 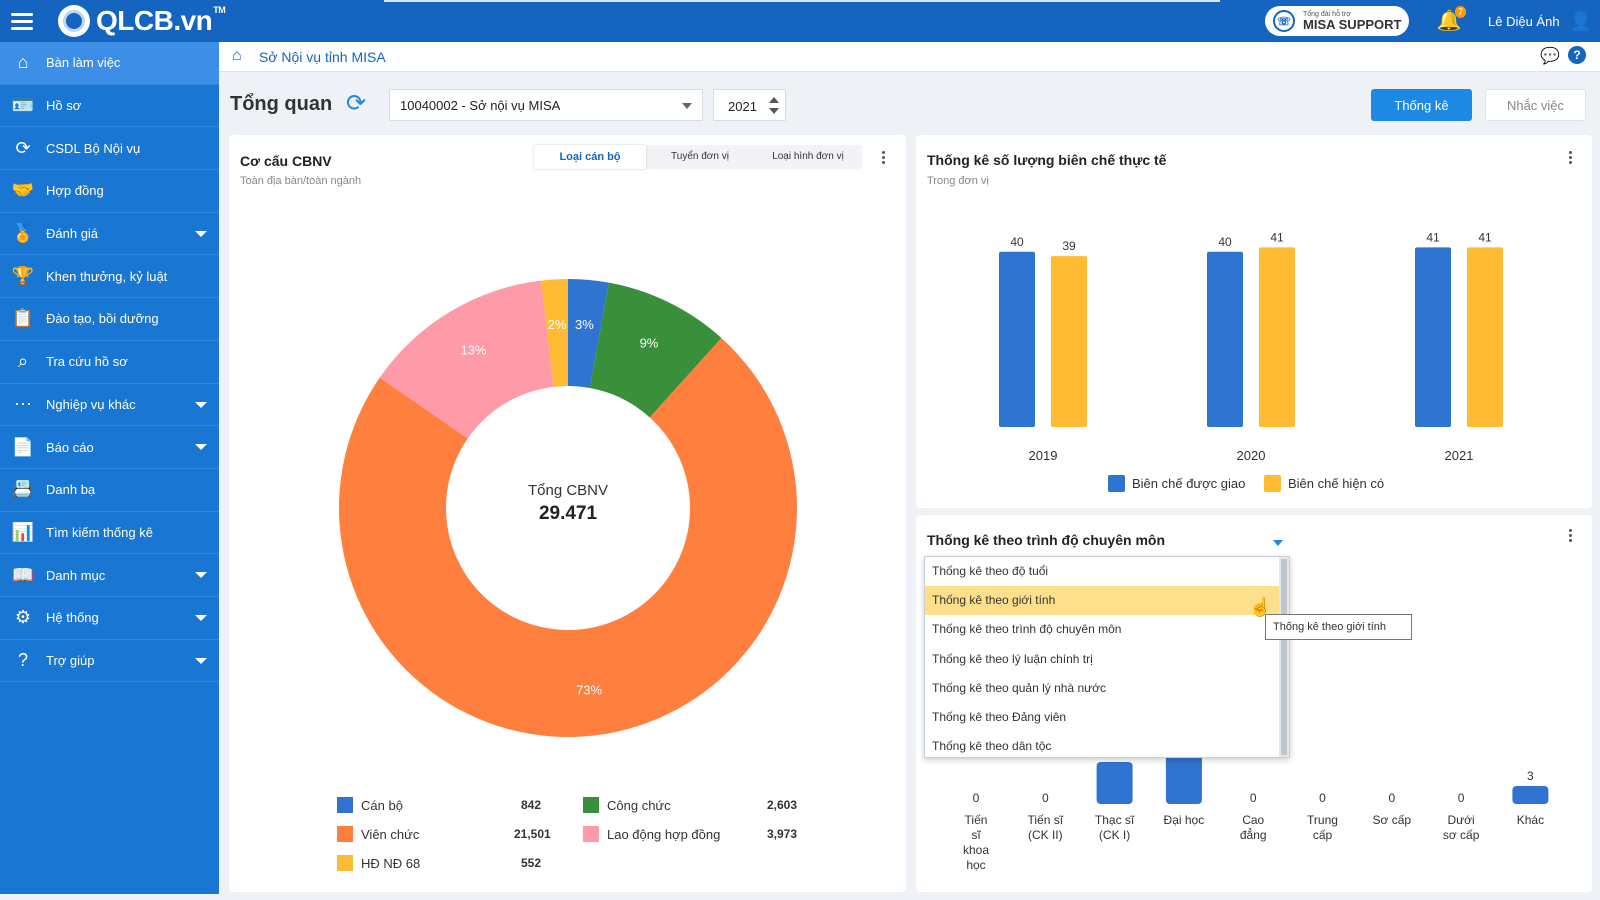 What do you see at coordinates (109, 106) in the screenshot?
I see `sidebar-item-1: 🪪 Hồ sơ` at bounding box center [109, 106].